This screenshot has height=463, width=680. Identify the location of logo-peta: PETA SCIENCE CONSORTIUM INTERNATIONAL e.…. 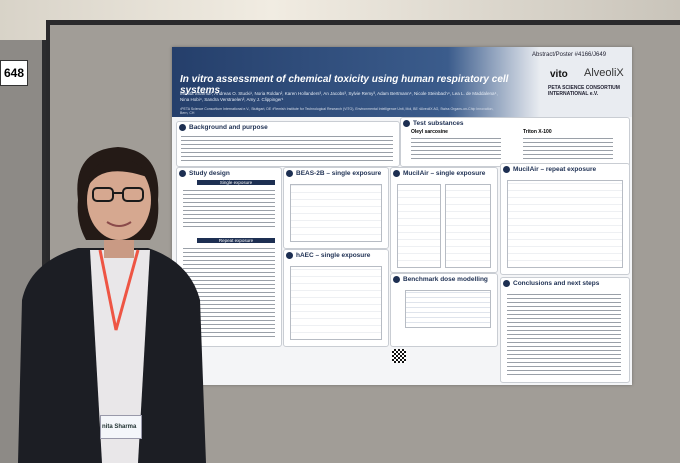
(584, 91).